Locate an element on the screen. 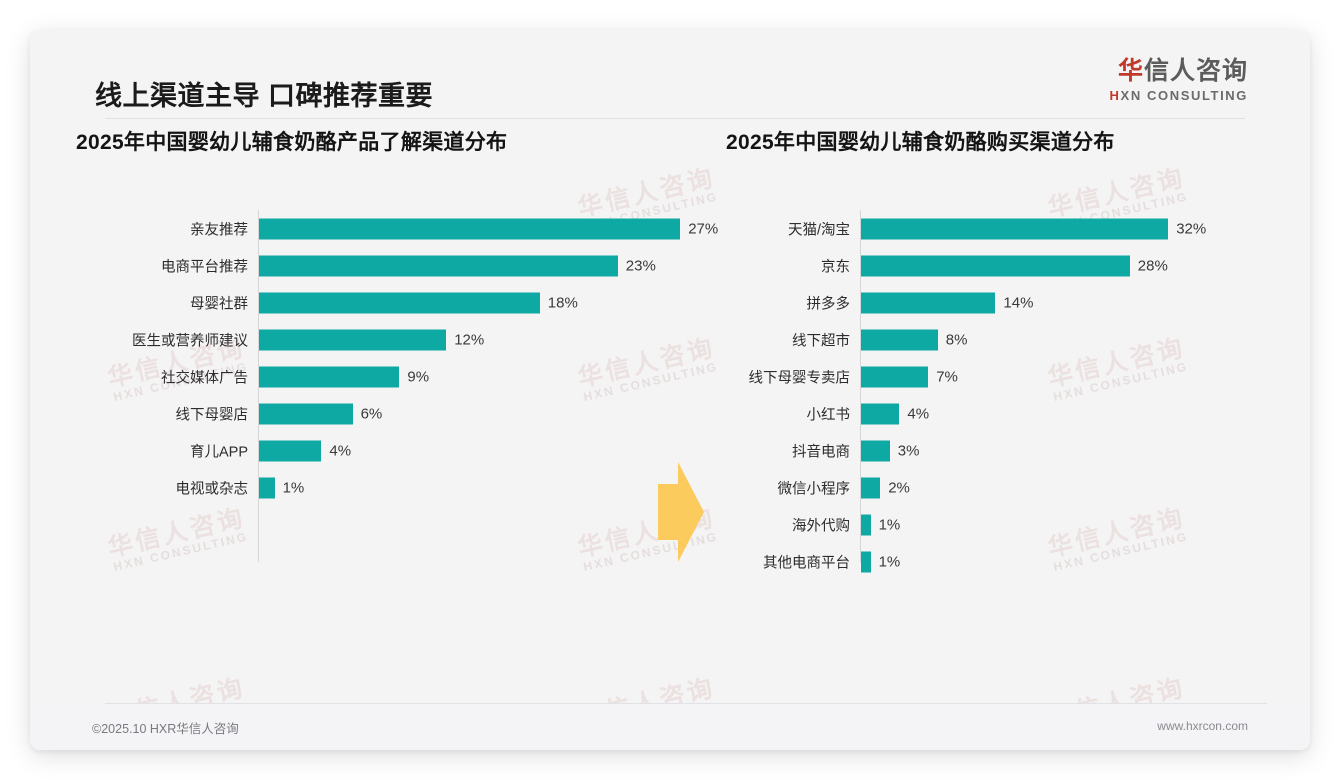 The height and width of the screenshot is (780, 1340). footer-divider is located at coordinates (686, 703).